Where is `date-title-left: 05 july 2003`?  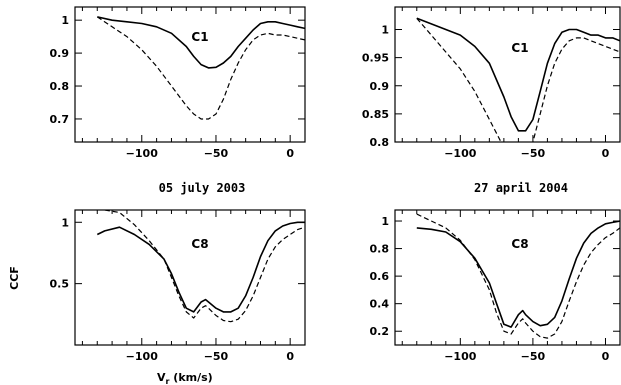 date-title-left: 05 july 2003 is located at coordinates (202, 188).